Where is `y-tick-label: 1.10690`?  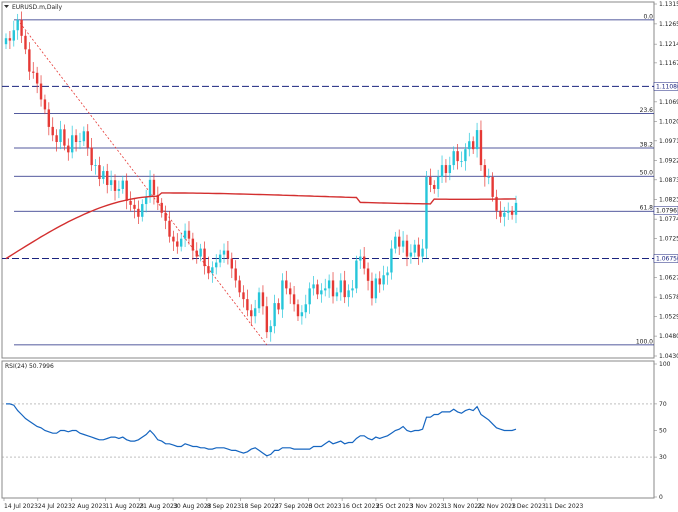
y-tick-label: 1.10690 is located at coordinates (668, 102).